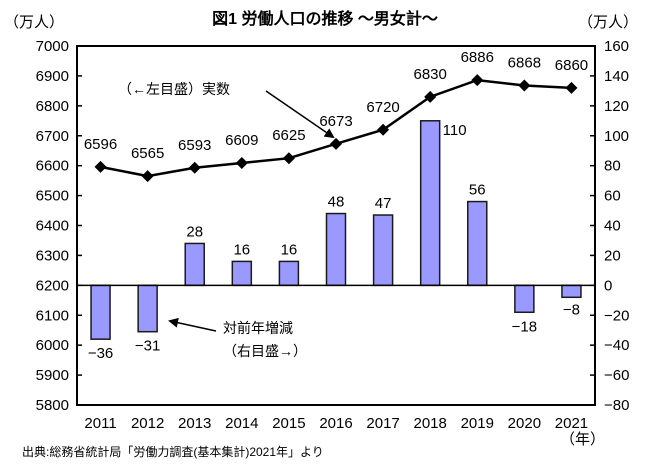 This screenshot has width=650, height=464. What do you see at coordinates (52, 106) in the screenshot?
I see `left-tick-label: 6800` at bounding box center [52, 106].